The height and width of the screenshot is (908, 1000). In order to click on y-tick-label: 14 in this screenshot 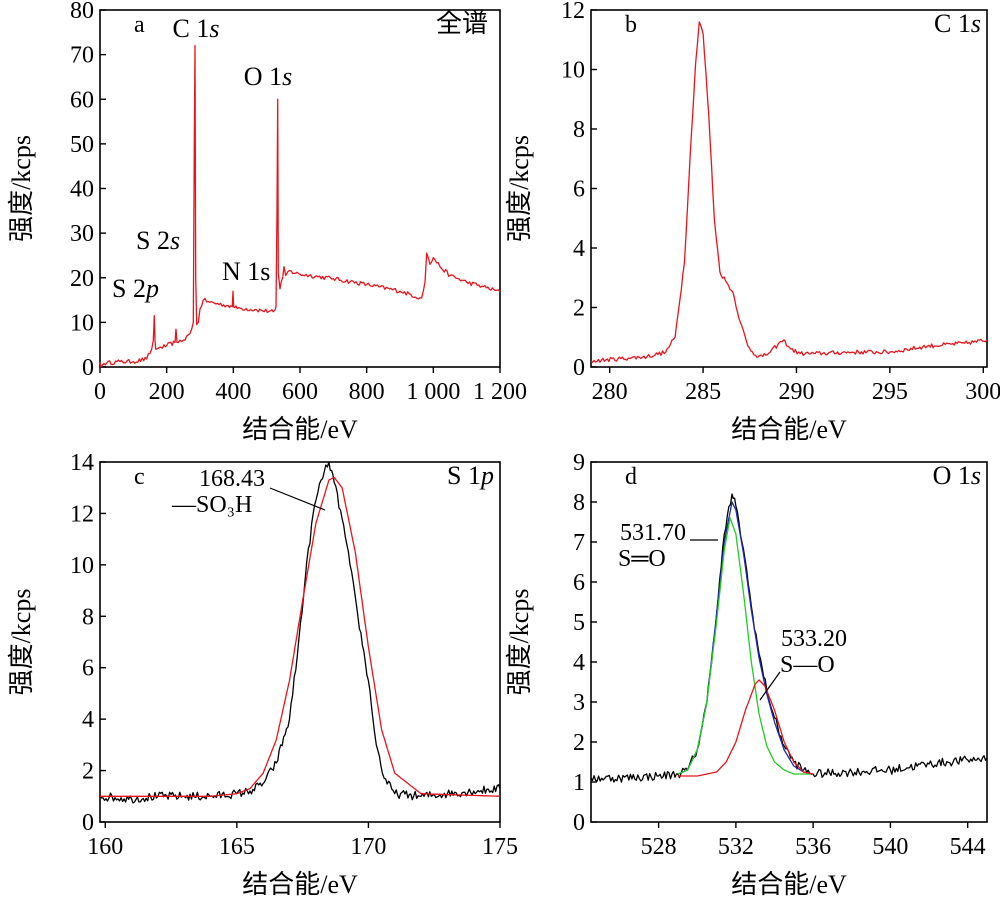, I will do `click(82, 463)`.